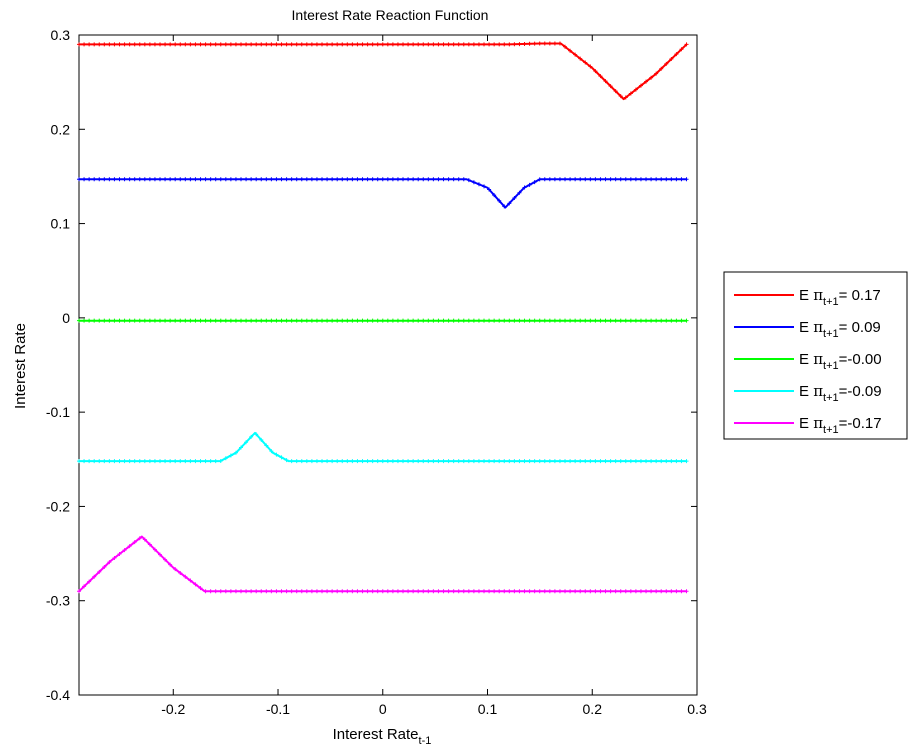  I want to click on y-tick-label: -0.4, so click(58, 695).